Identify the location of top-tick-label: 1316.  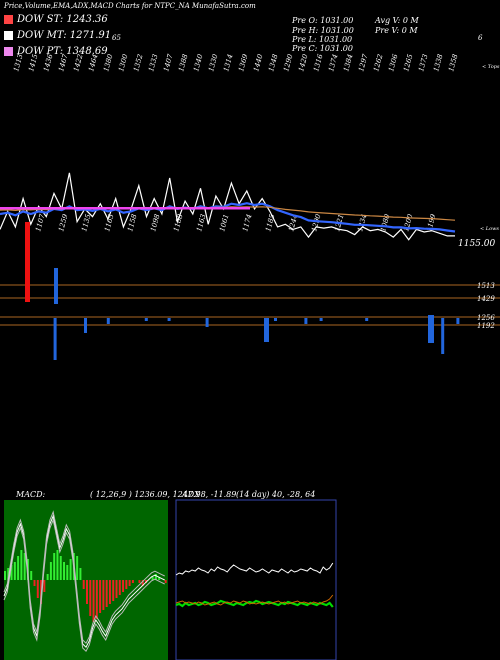
(318, 63).